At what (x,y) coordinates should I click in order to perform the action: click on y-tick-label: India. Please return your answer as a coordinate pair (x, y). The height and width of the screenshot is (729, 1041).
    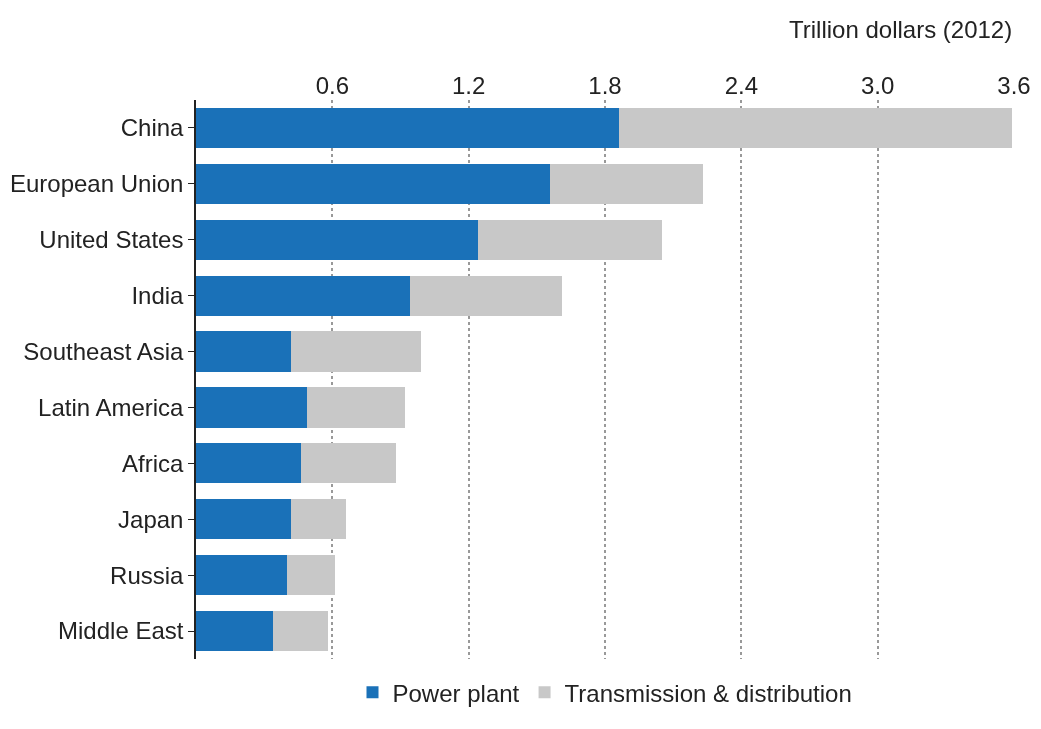
    Looking at the image, I should click on (158, 296).